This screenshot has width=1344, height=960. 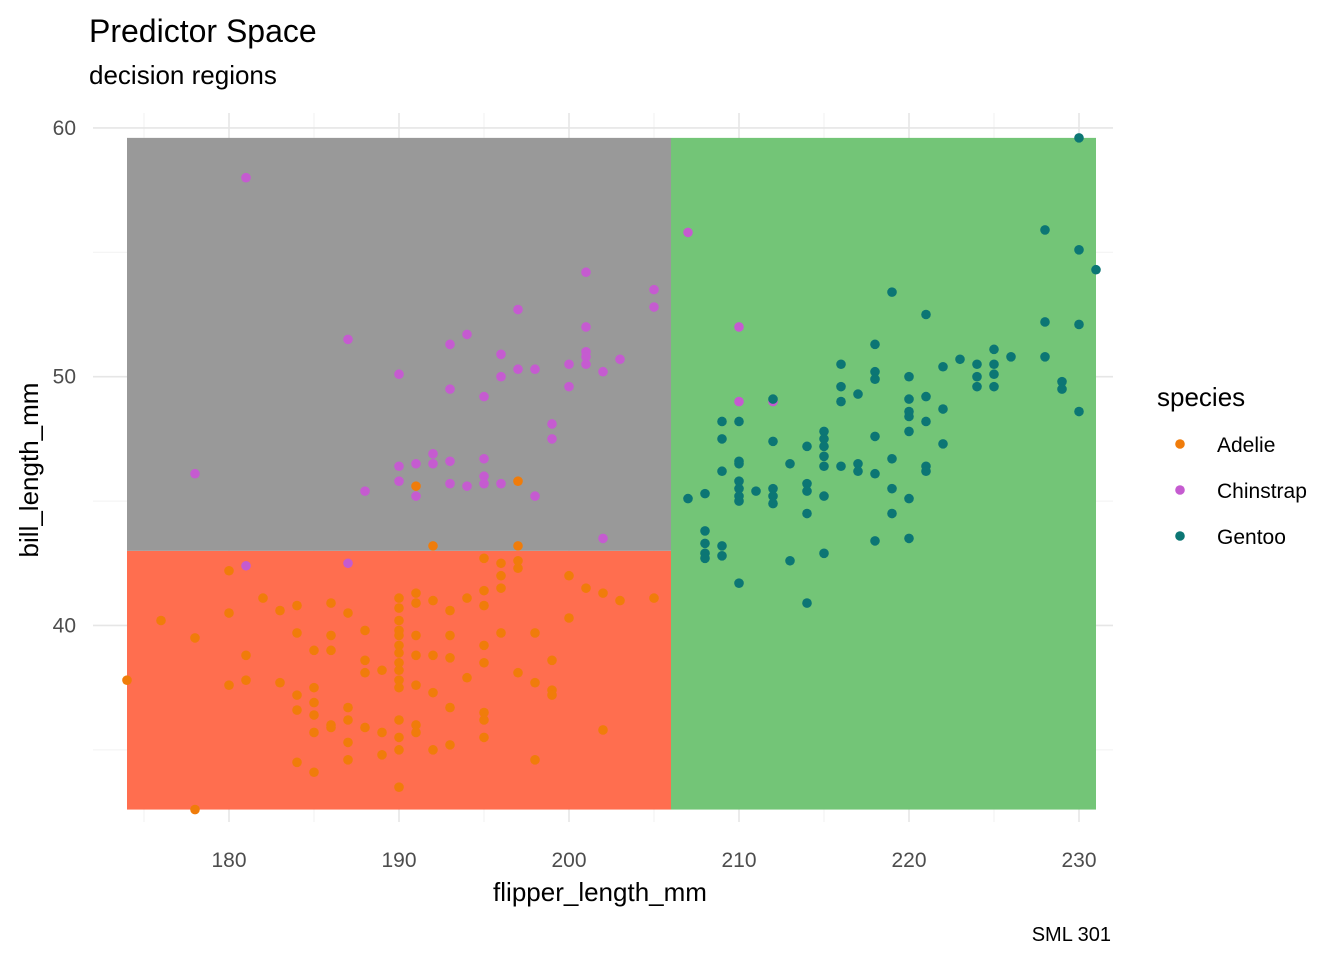 What do you see at coordinates (738, 860) in the screenshot?
I see `x-tick-label: 210` at bounding box center [738, 860].